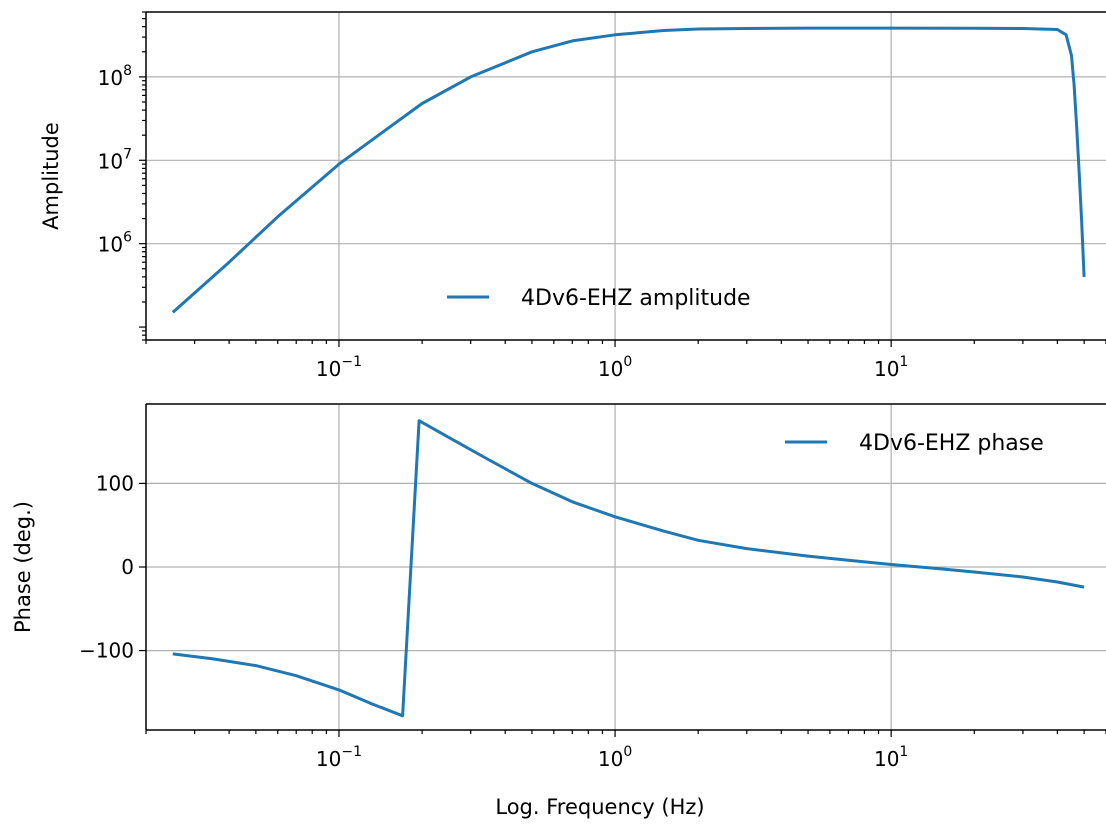 The height and width of the screenshot is (830, 1106). Describe the element at coordinates (106, 651) in the screenshot. I see `y-tick-label: −100` at that location.